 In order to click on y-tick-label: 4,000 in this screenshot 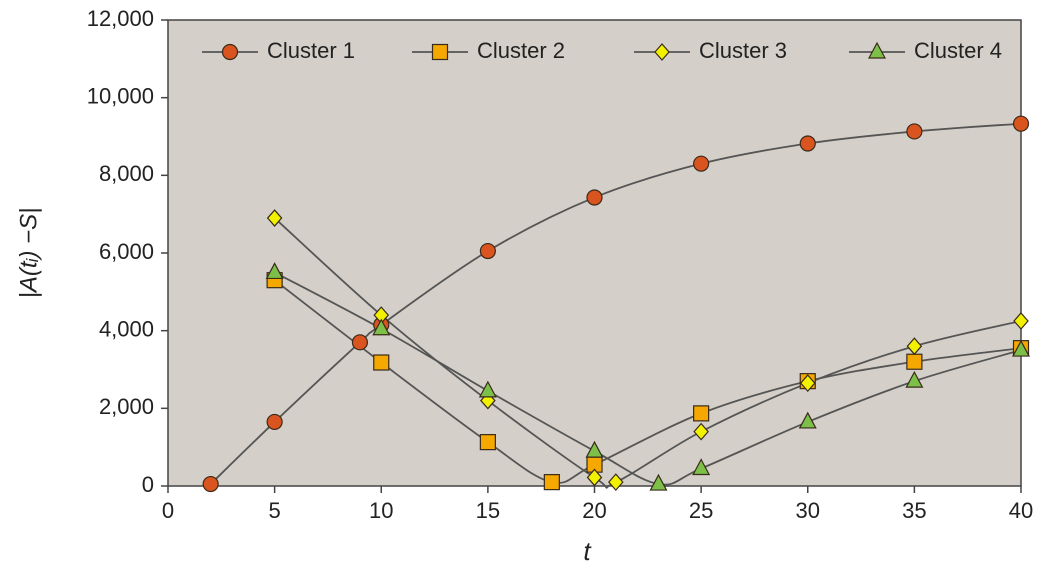, I will do `click(126, 328)`.